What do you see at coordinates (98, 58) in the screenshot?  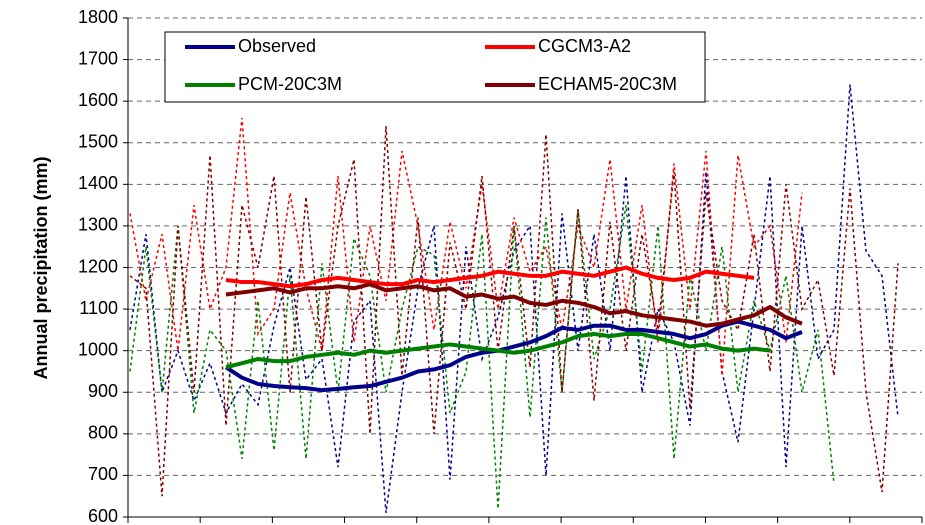 I see `y-tick-label: 1700` at bounding box center [98, 58].